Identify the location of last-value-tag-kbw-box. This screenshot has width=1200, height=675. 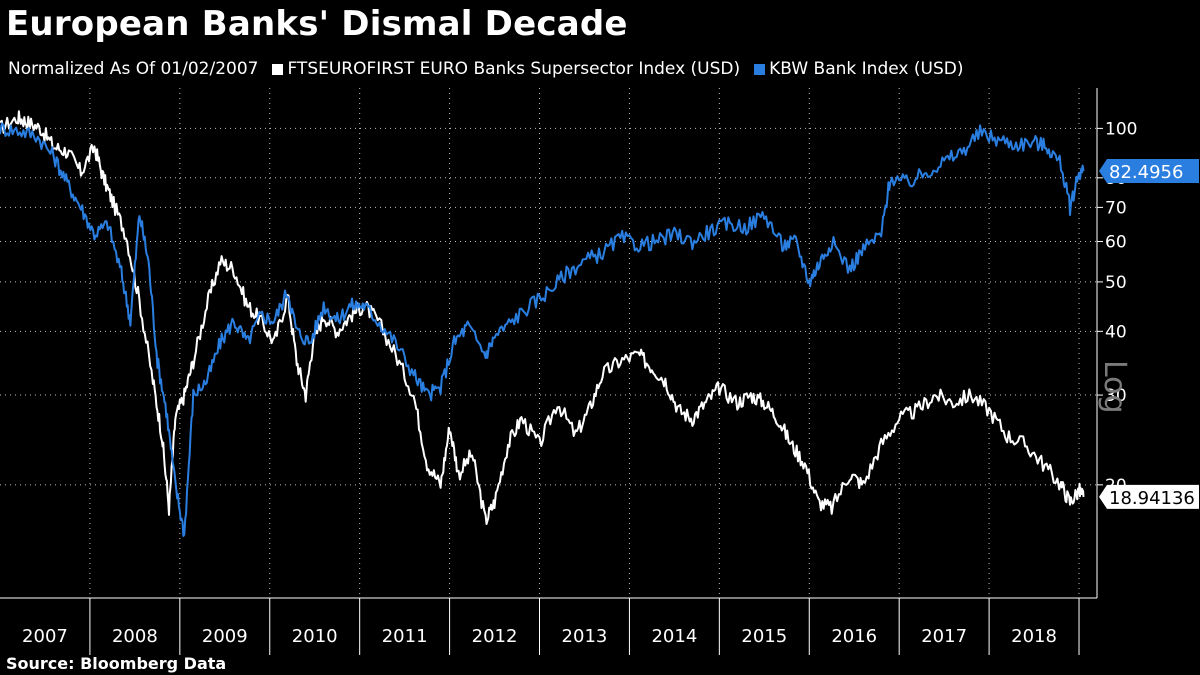
(1149, 171).